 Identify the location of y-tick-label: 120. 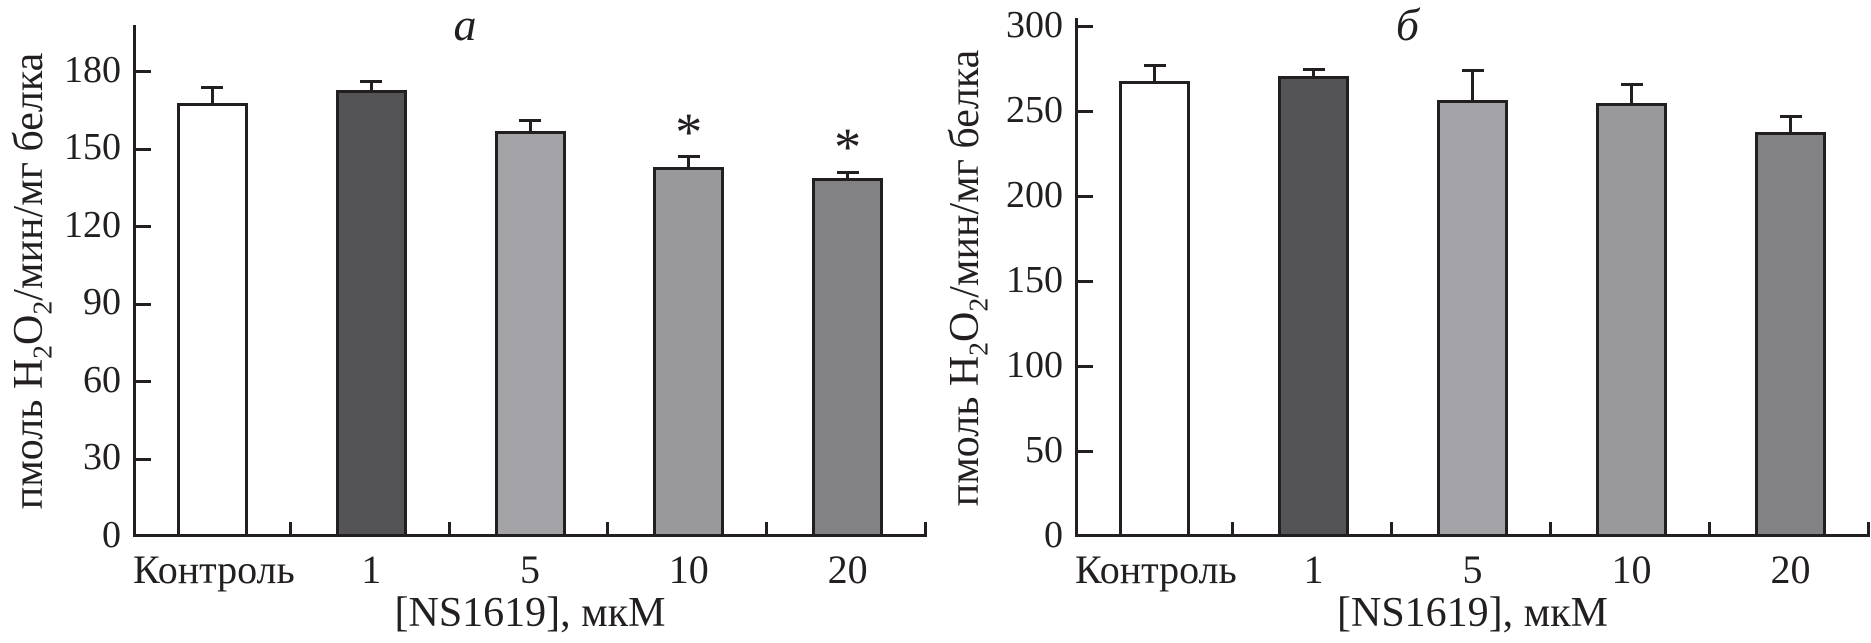
(92, 224).